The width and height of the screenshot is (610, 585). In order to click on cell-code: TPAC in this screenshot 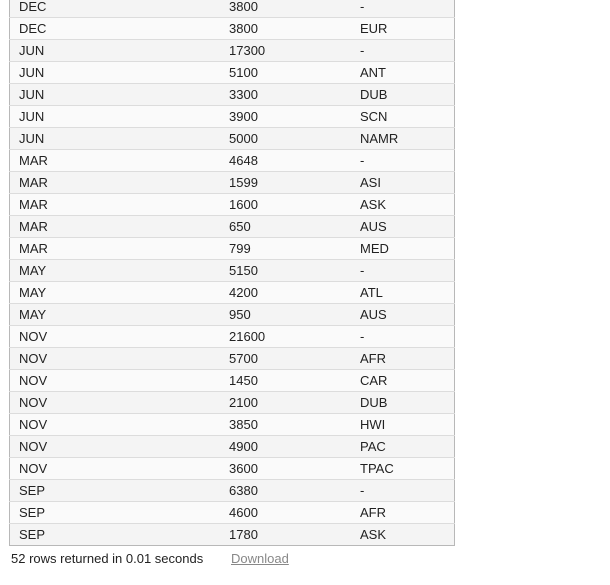, I will do `click(407, 468)`.